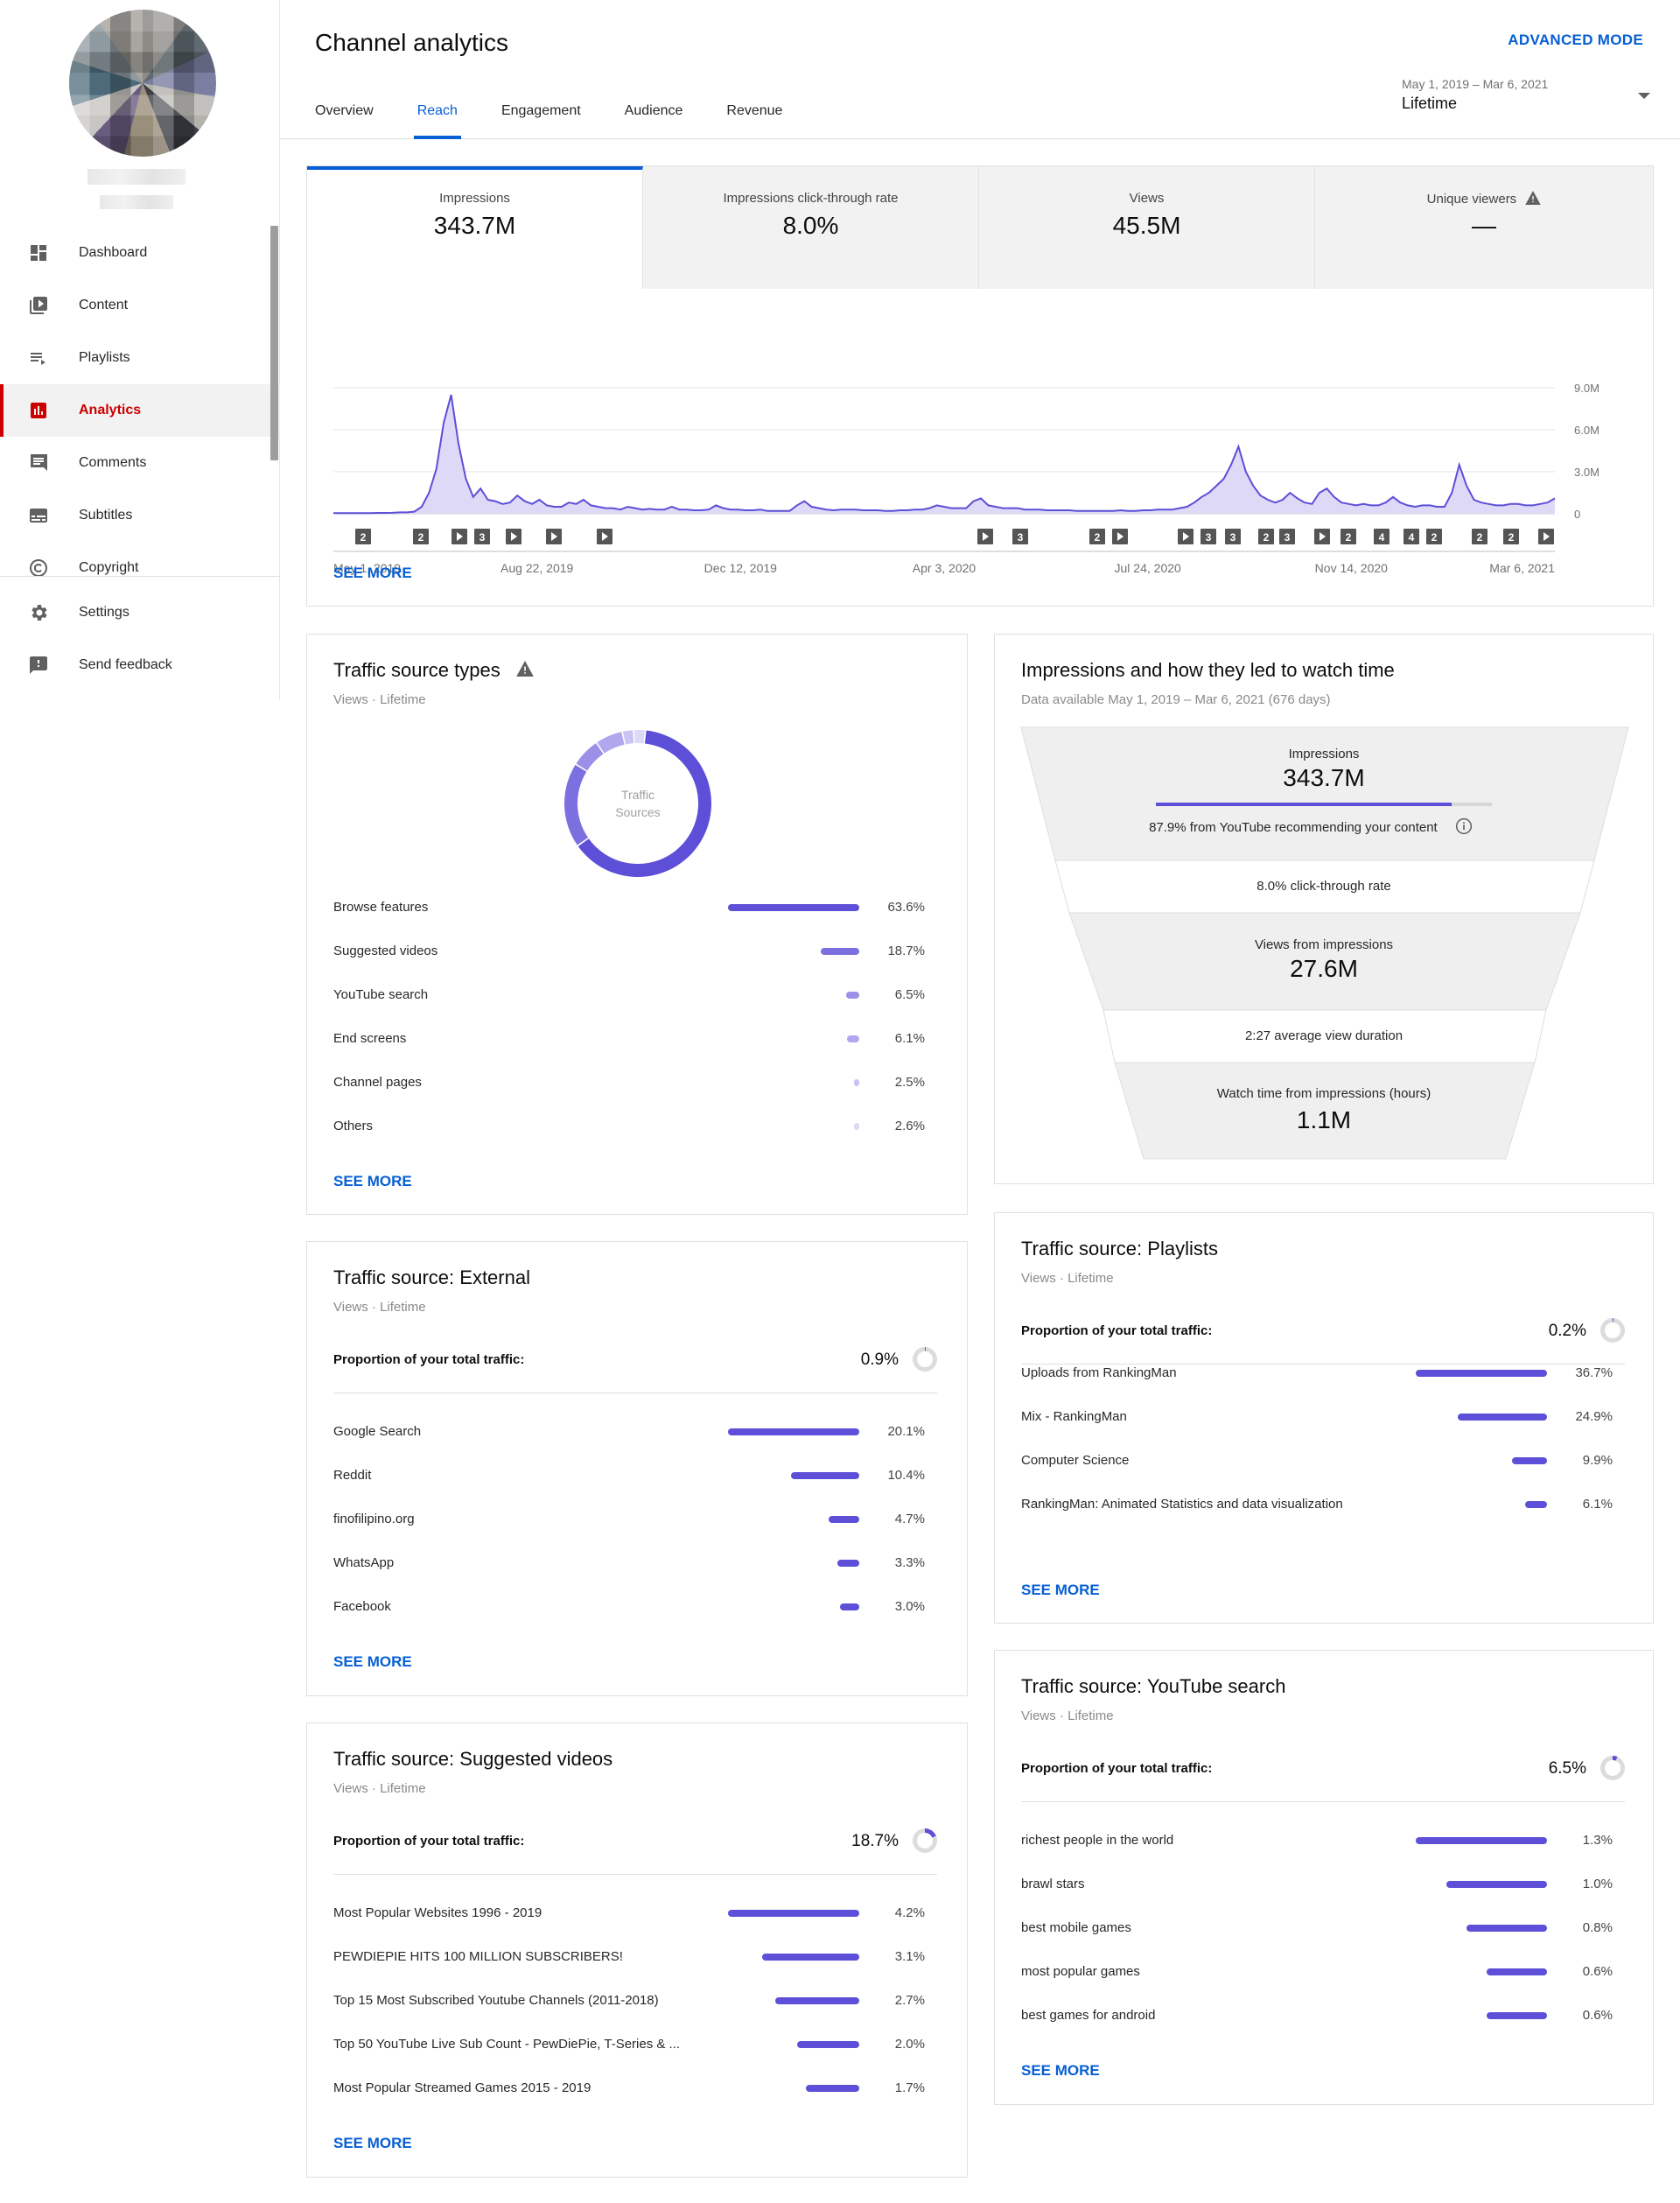 The image size is (1680, 2203). I want to click on list-item: Suggested videos 18.7%, so click(629, 952).